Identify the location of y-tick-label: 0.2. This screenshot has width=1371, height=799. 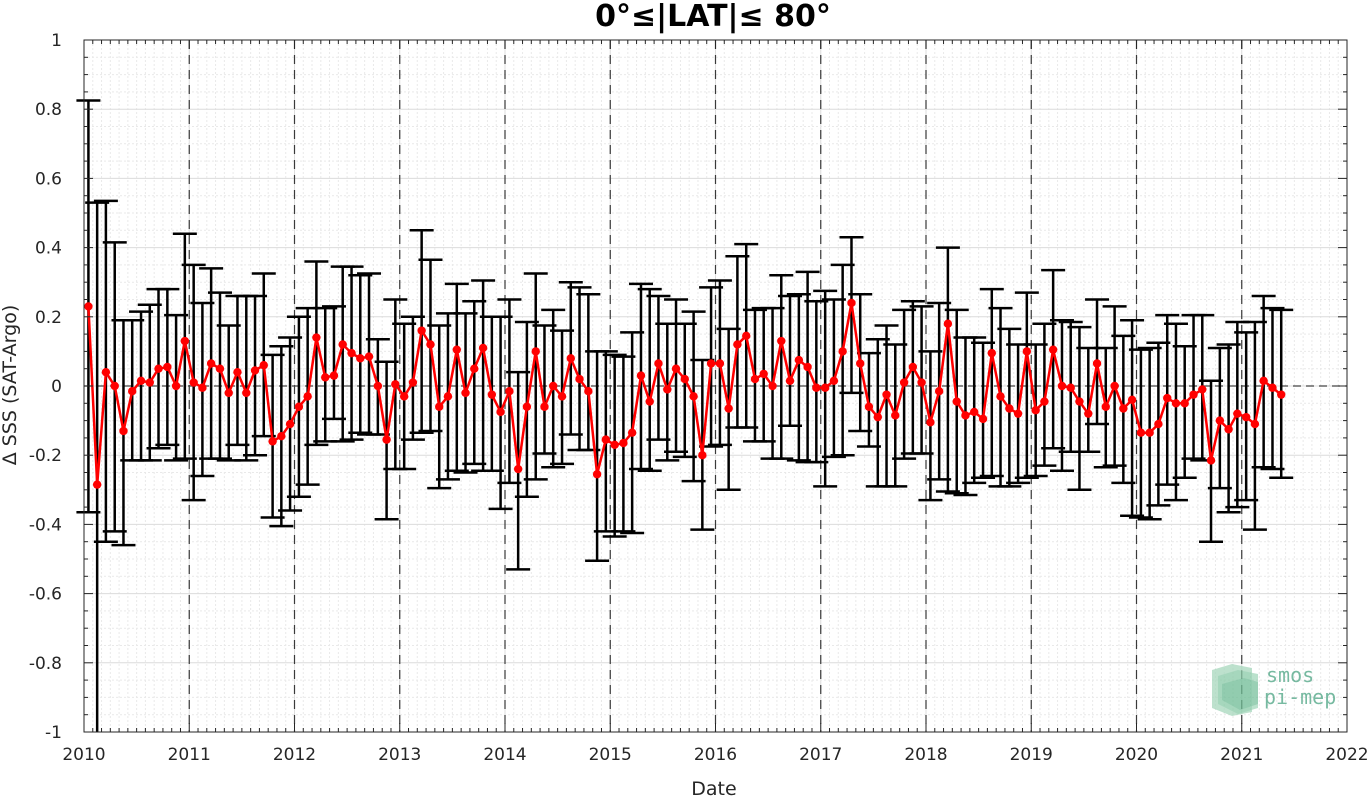
(48, 318).